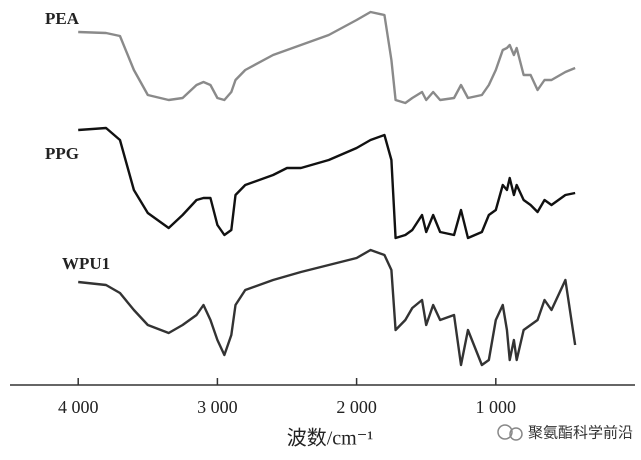  What do you see at coordinates (510, 432) in the screenshot?
I see `watermark-icon` at bounding box center [510, 432].